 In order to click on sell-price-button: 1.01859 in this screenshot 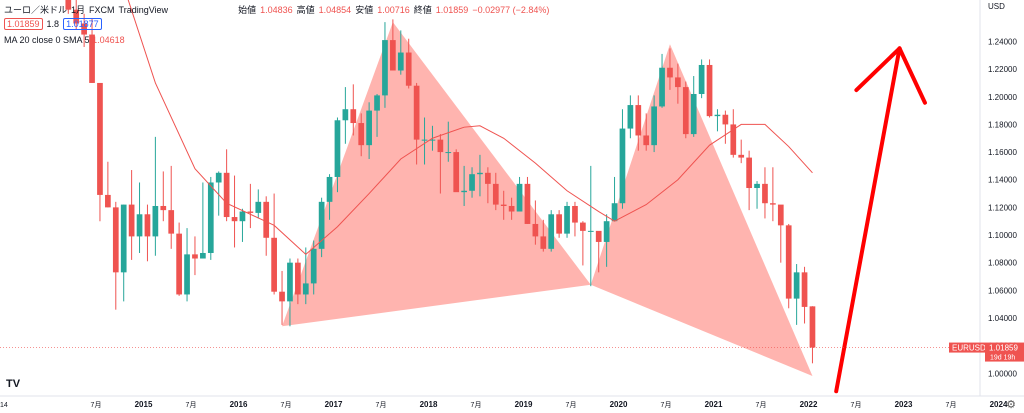, I will do `click(23, 24)`.